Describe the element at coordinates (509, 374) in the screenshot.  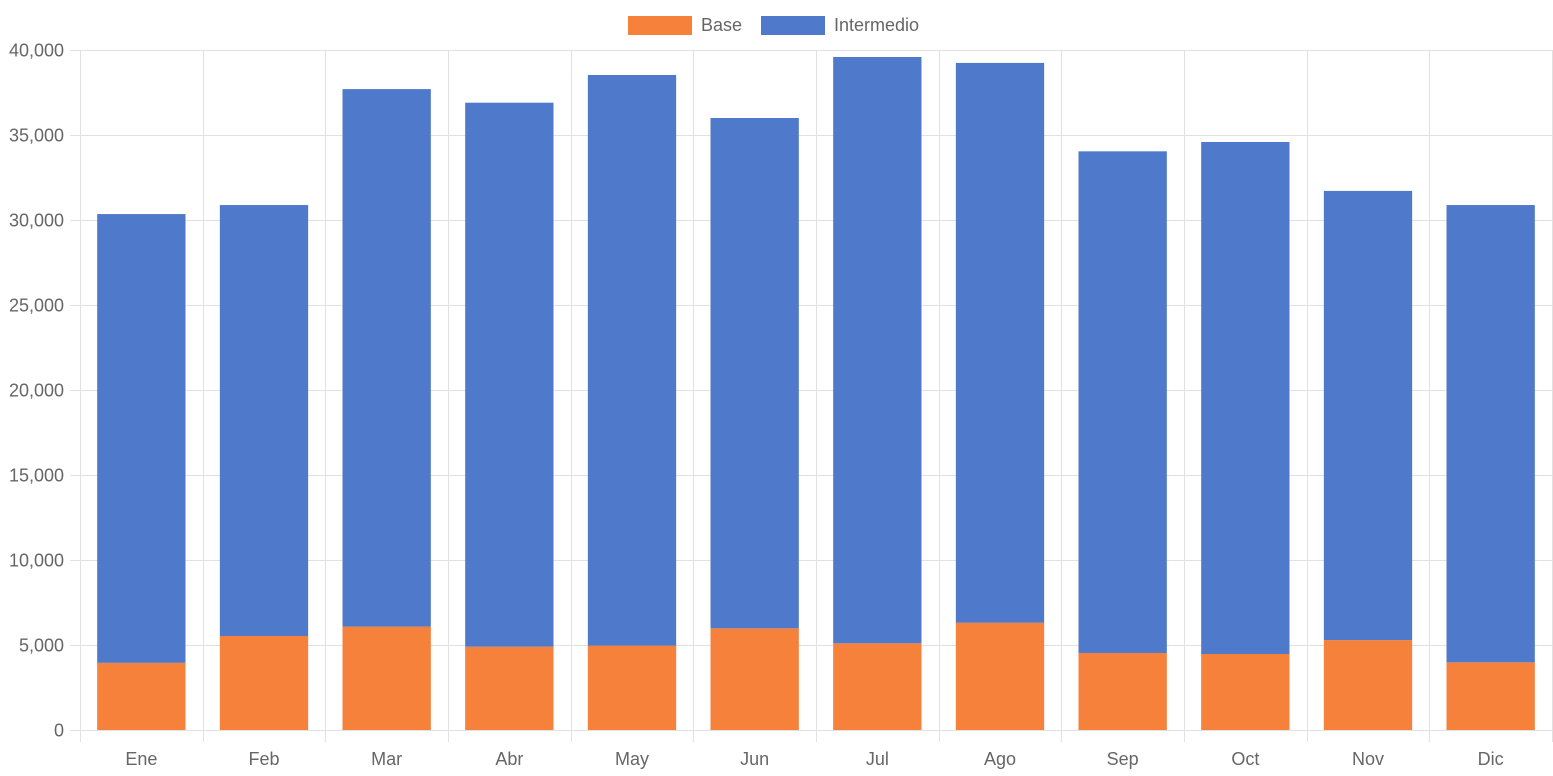
I see `bar-intermedio-abr` at that location.